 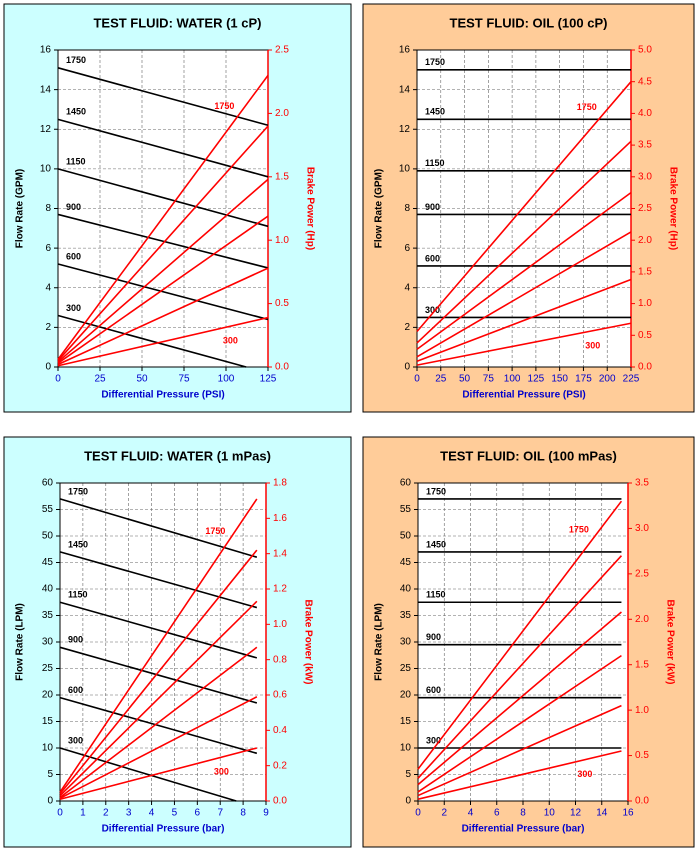 What do you see at coordinates (46, 129) in the screenshot?
I see `y-tick-label: 12` at bounding box center [46, 129].